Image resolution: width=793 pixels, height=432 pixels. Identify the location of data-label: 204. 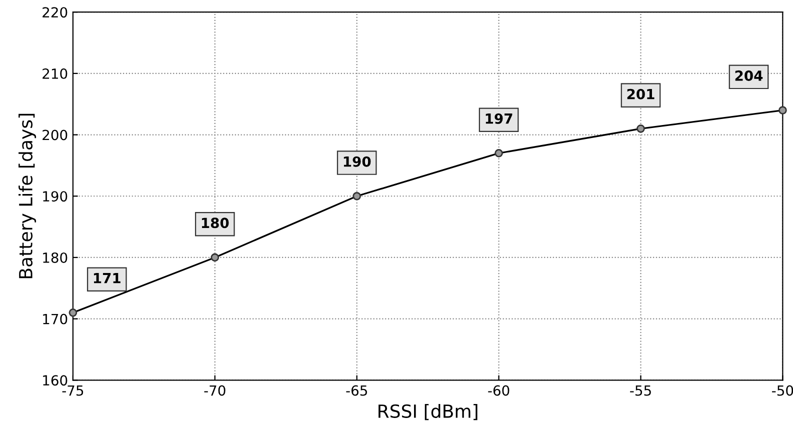
(749, 75).